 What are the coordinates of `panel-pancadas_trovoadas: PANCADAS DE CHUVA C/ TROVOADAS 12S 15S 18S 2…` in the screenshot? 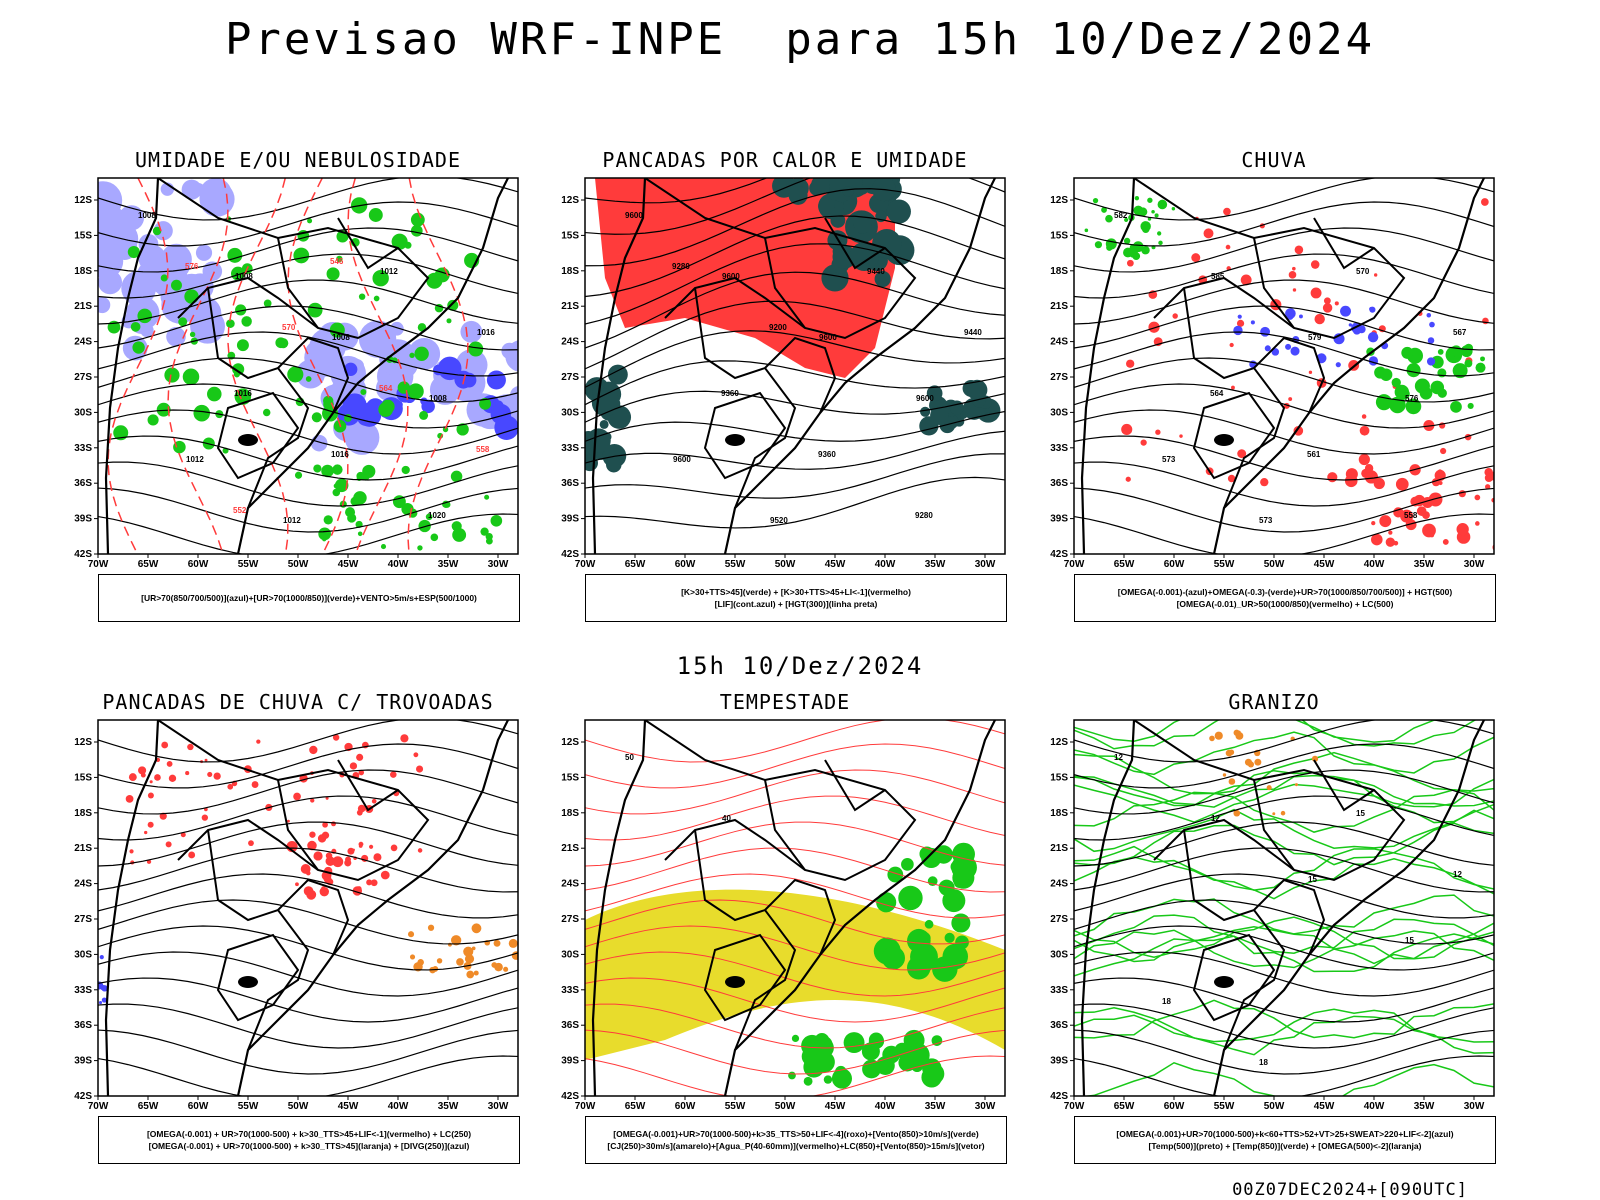 It's located at (298, 927).